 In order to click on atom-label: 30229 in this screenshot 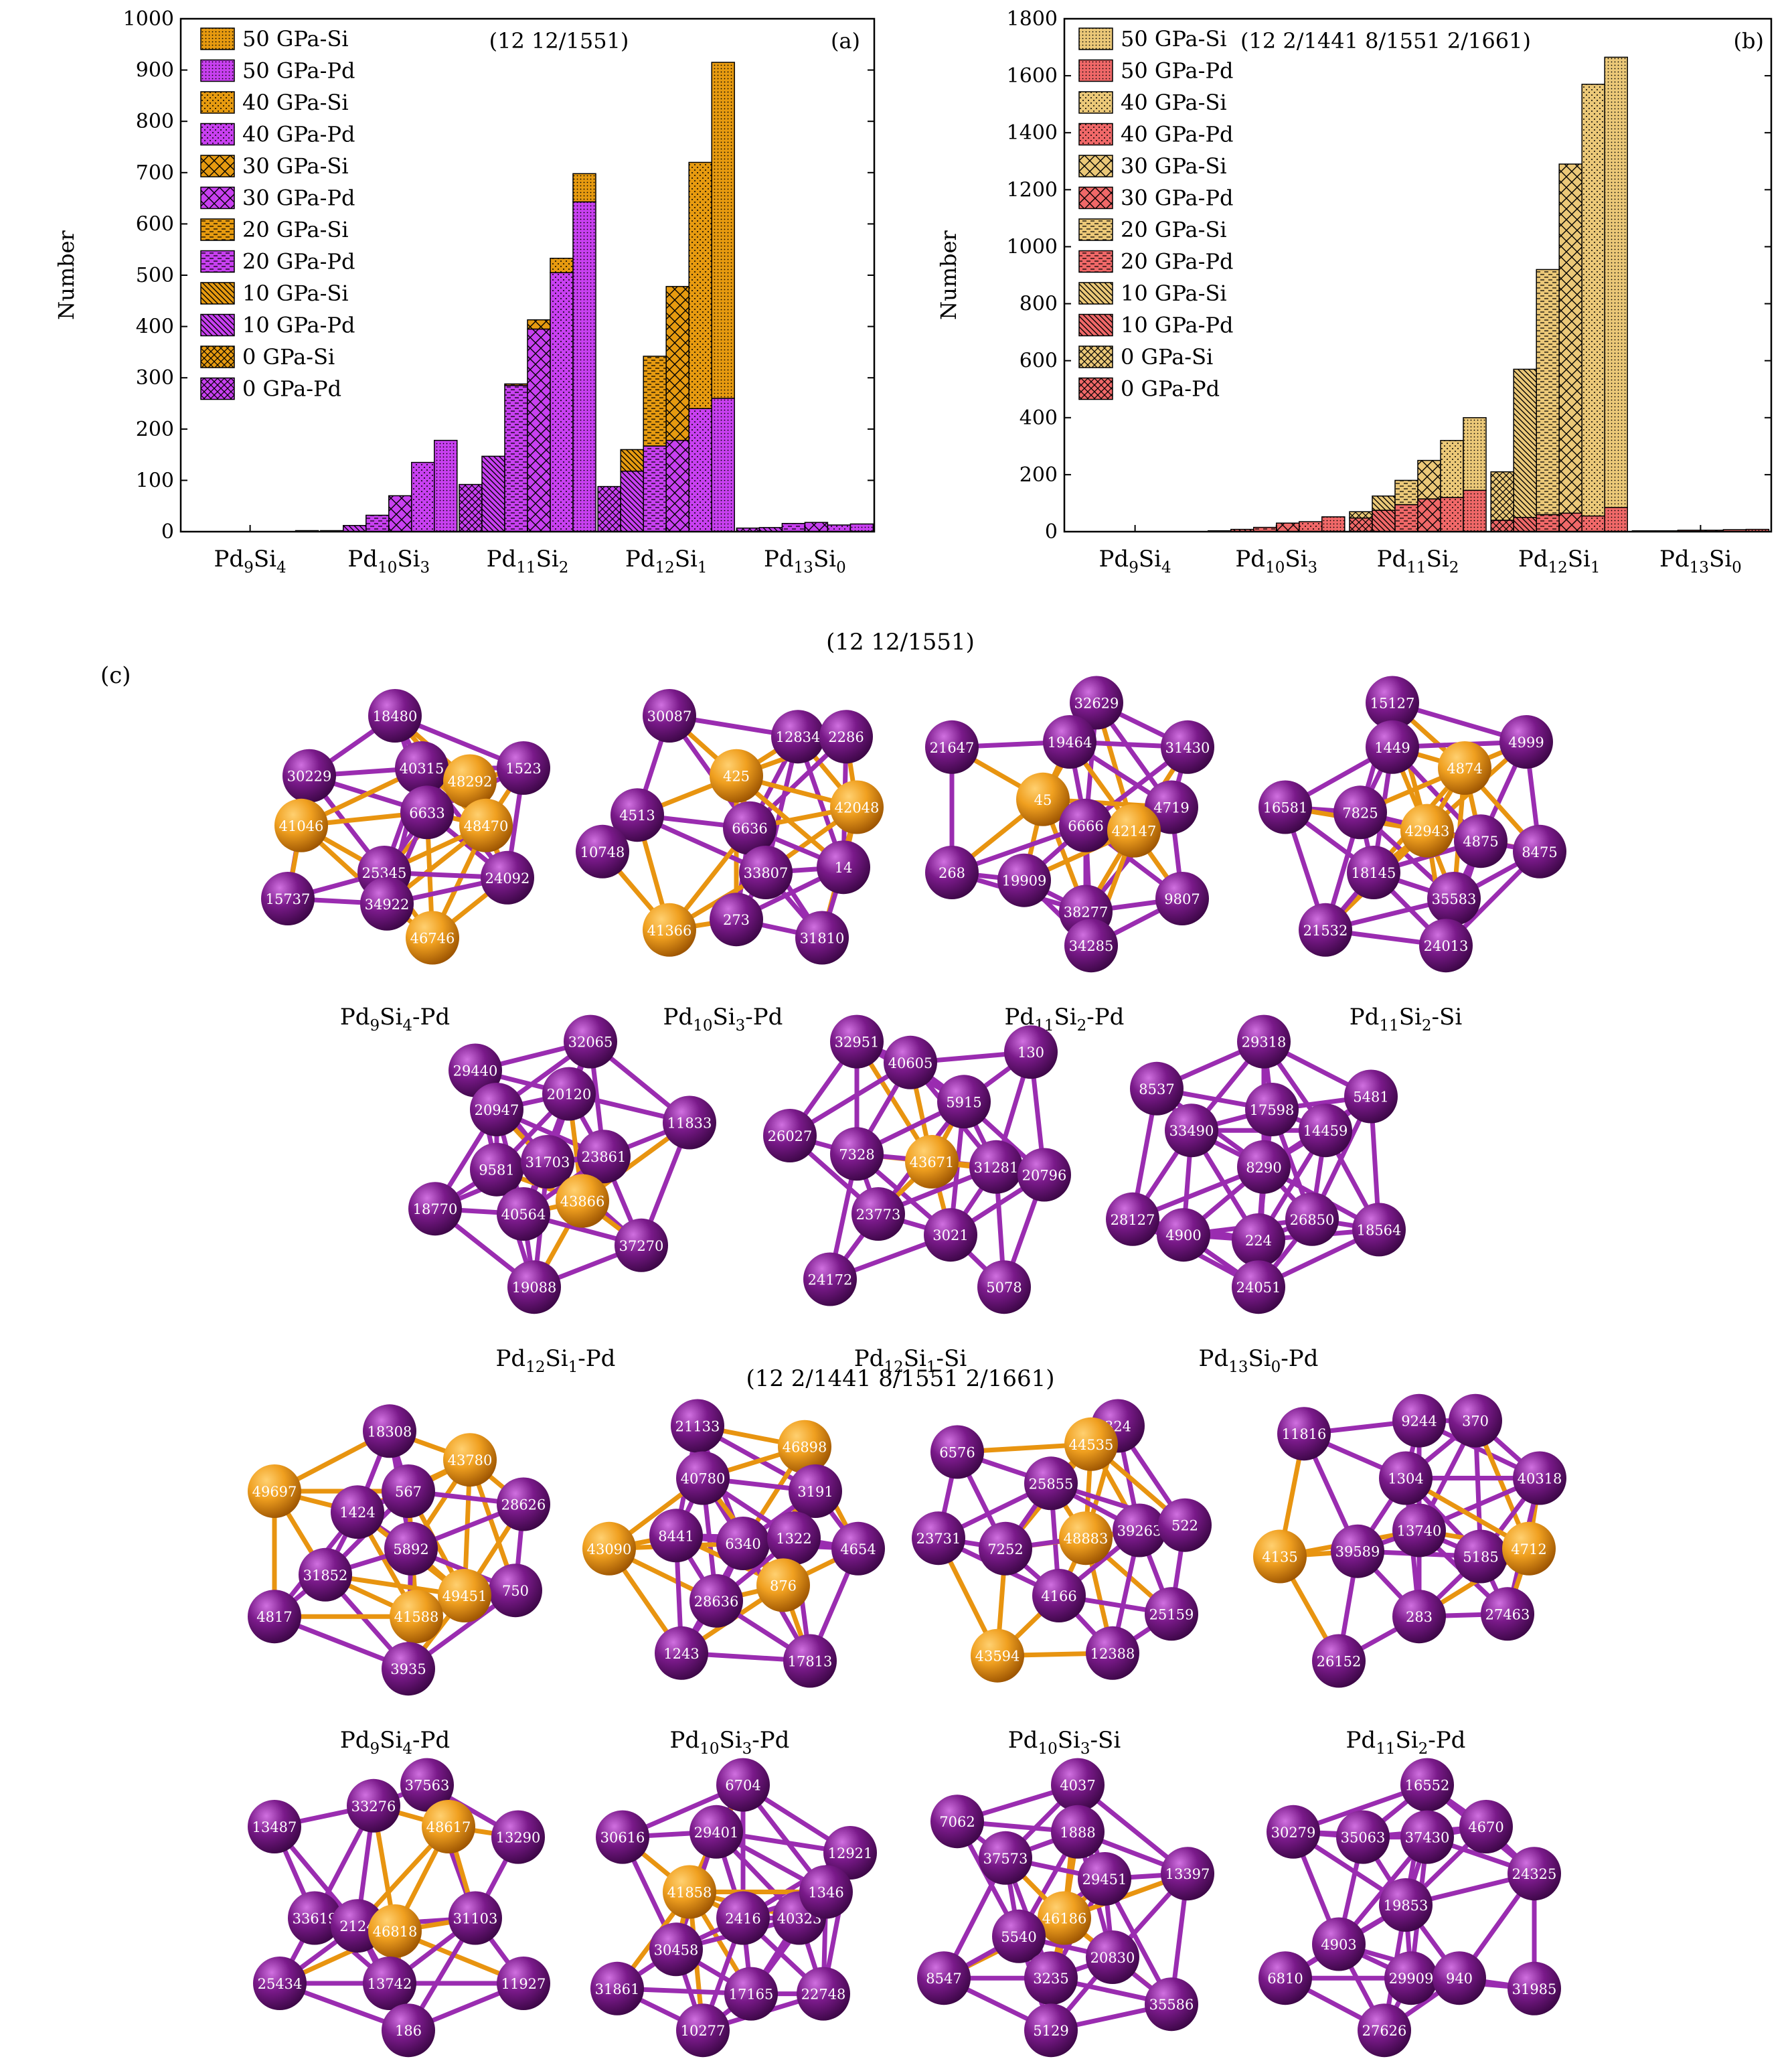, I will do `click(309, 777)`.